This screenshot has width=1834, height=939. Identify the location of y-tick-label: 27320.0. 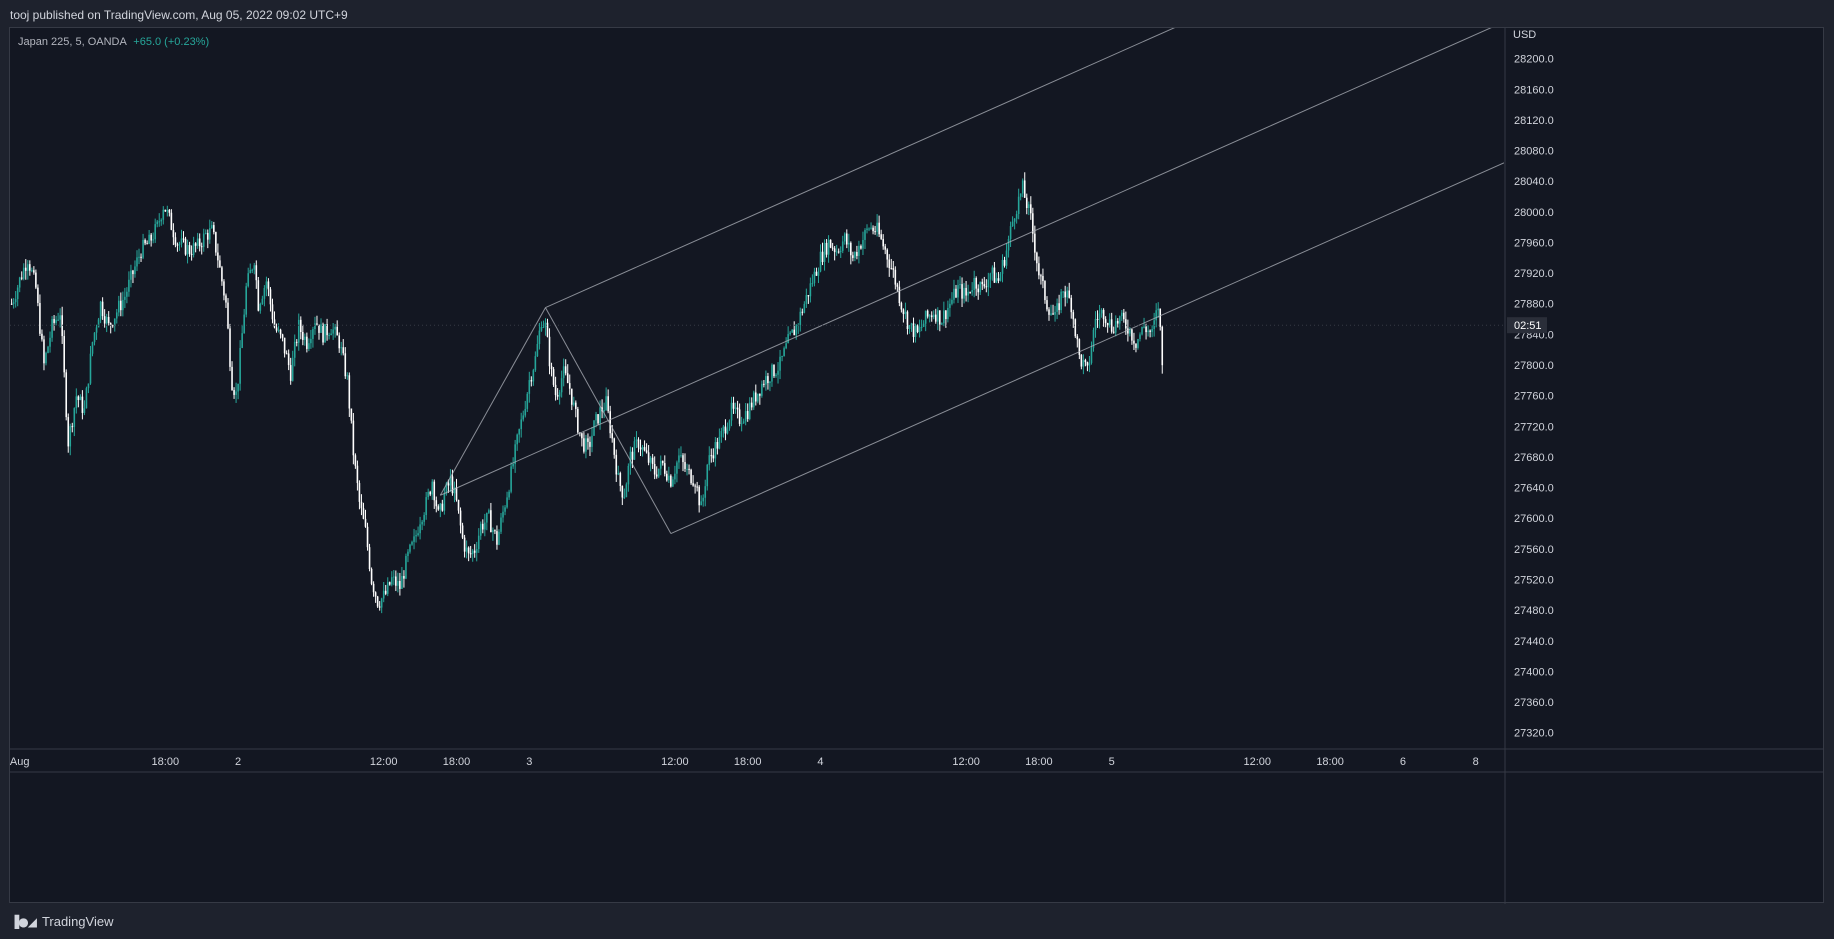
(1534, 734).